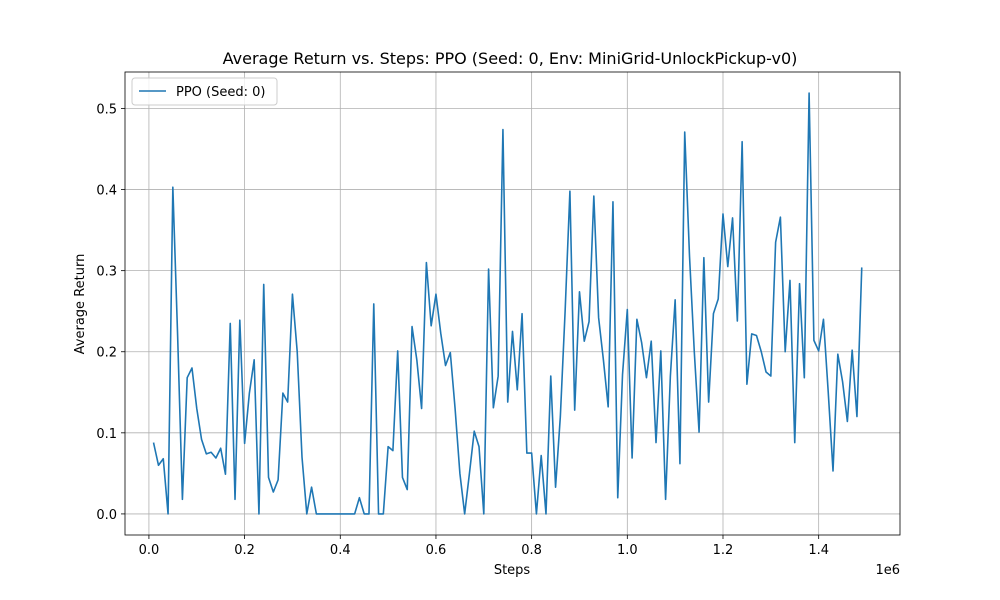  What do you see at coordinates (106, 109) in the screenshot?
I see `y-tick-label: 0.5` at bounding box center [106, 109].